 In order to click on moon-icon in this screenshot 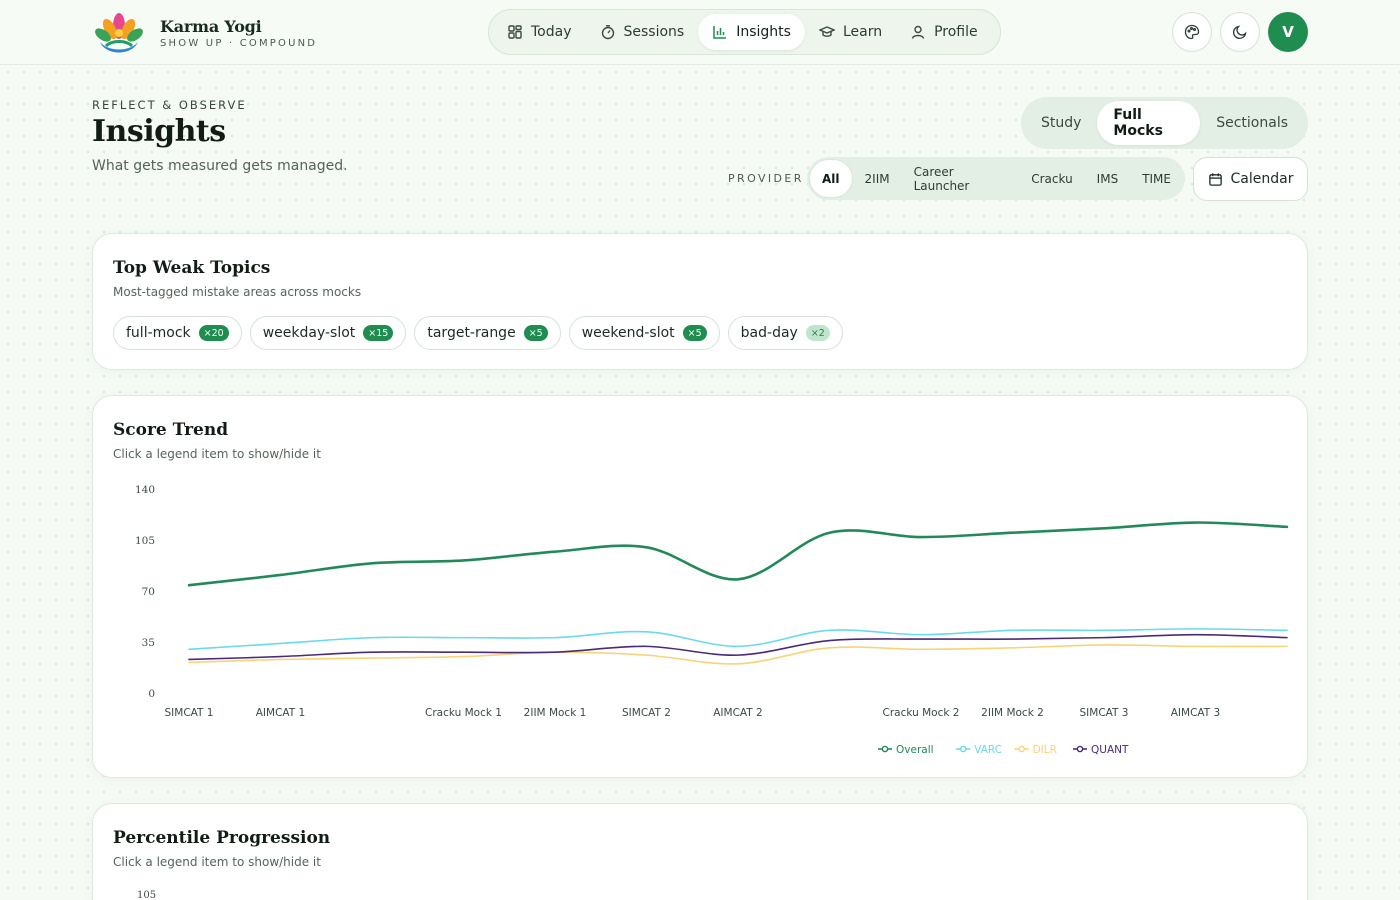, I will do `click(1239, 32)`.